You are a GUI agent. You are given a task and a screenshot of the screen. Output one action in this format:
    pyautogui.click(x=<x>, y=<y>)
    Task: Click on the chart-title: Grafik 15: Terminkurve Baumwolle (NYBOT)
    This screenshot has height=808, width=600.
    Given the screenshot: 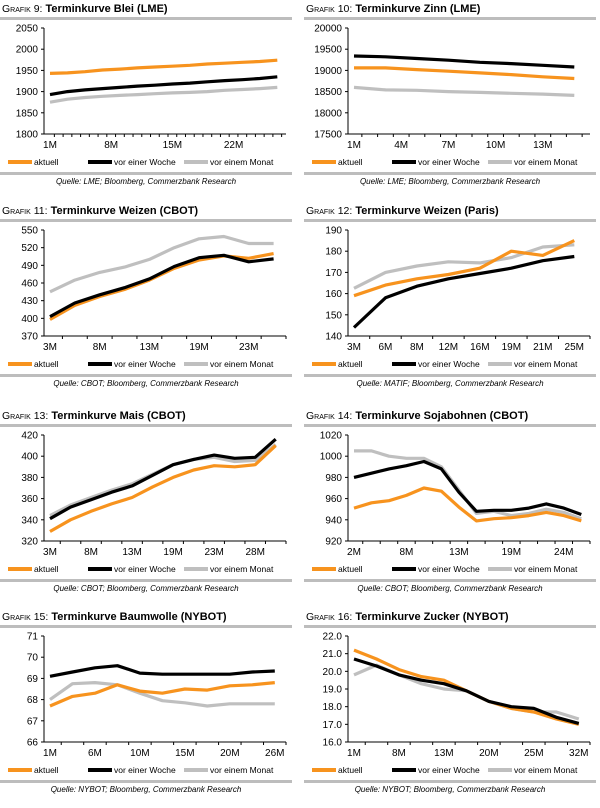 What is the action you would take?
    pyautogui.click(x=114, y=617)
    